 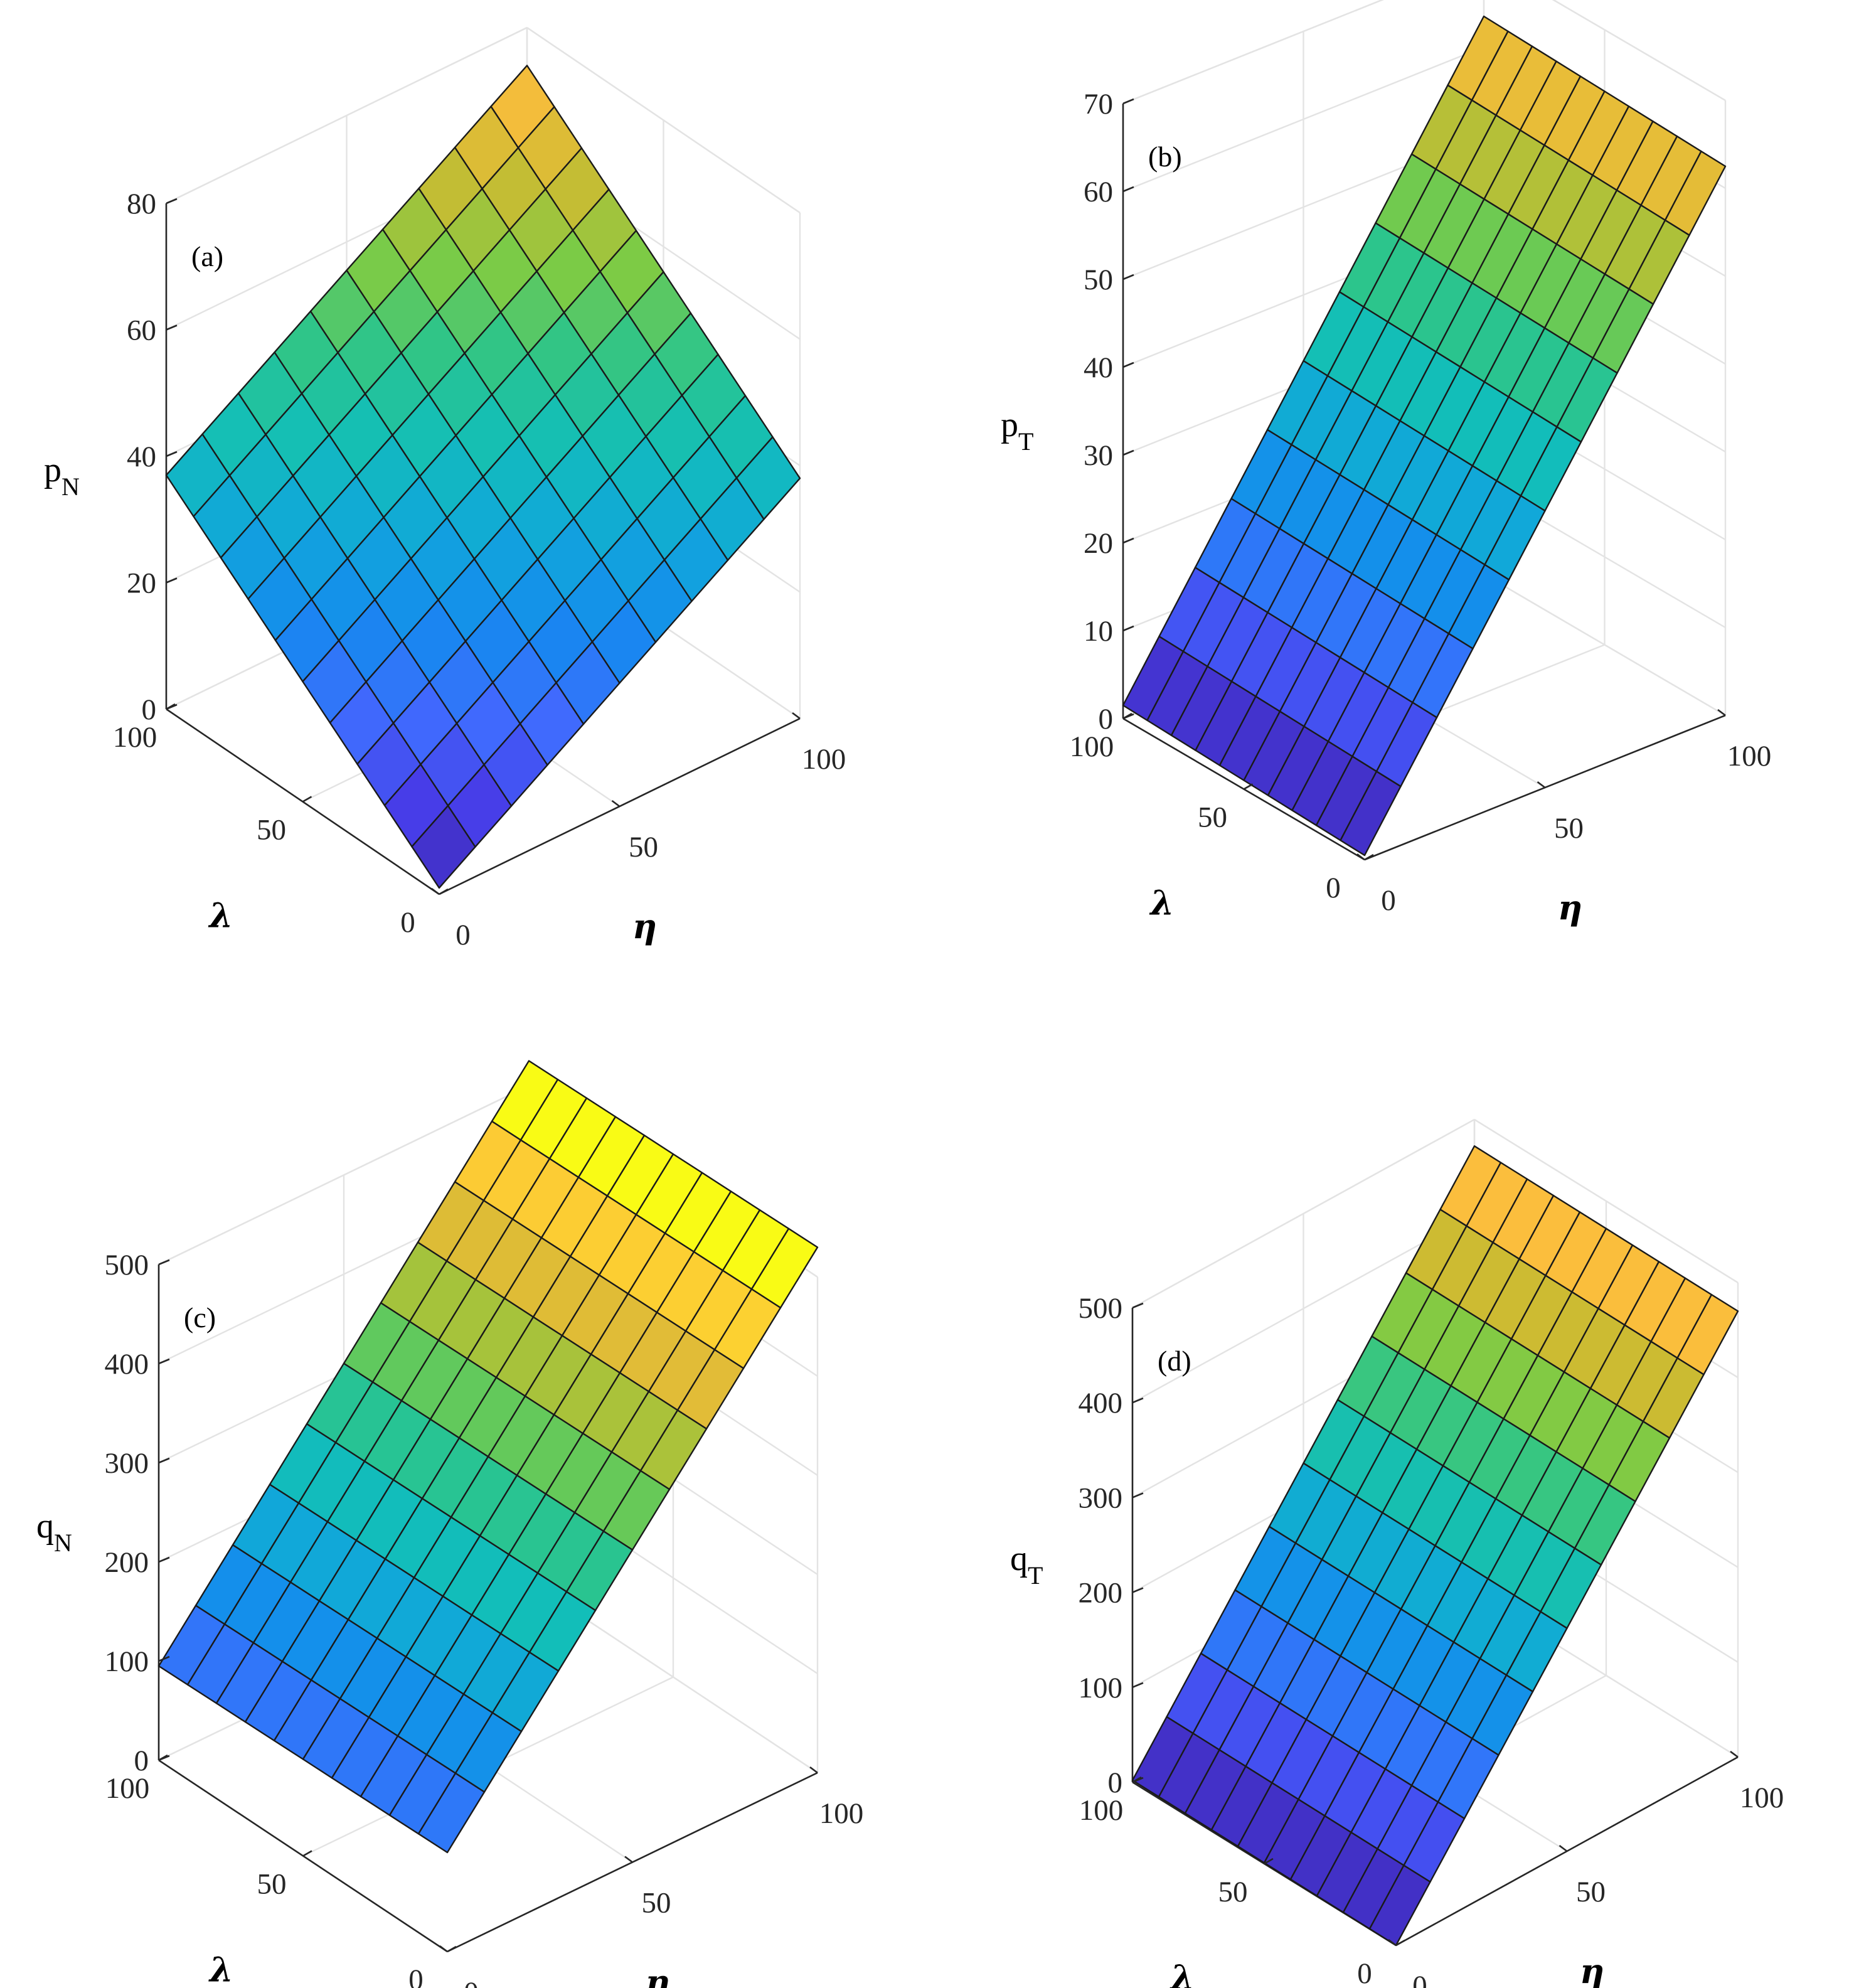 What do you see at coordinates (63, 1543) in the screenshot?
I see `z-axis-label-subscript: N` at bounding box center [63, 1543].